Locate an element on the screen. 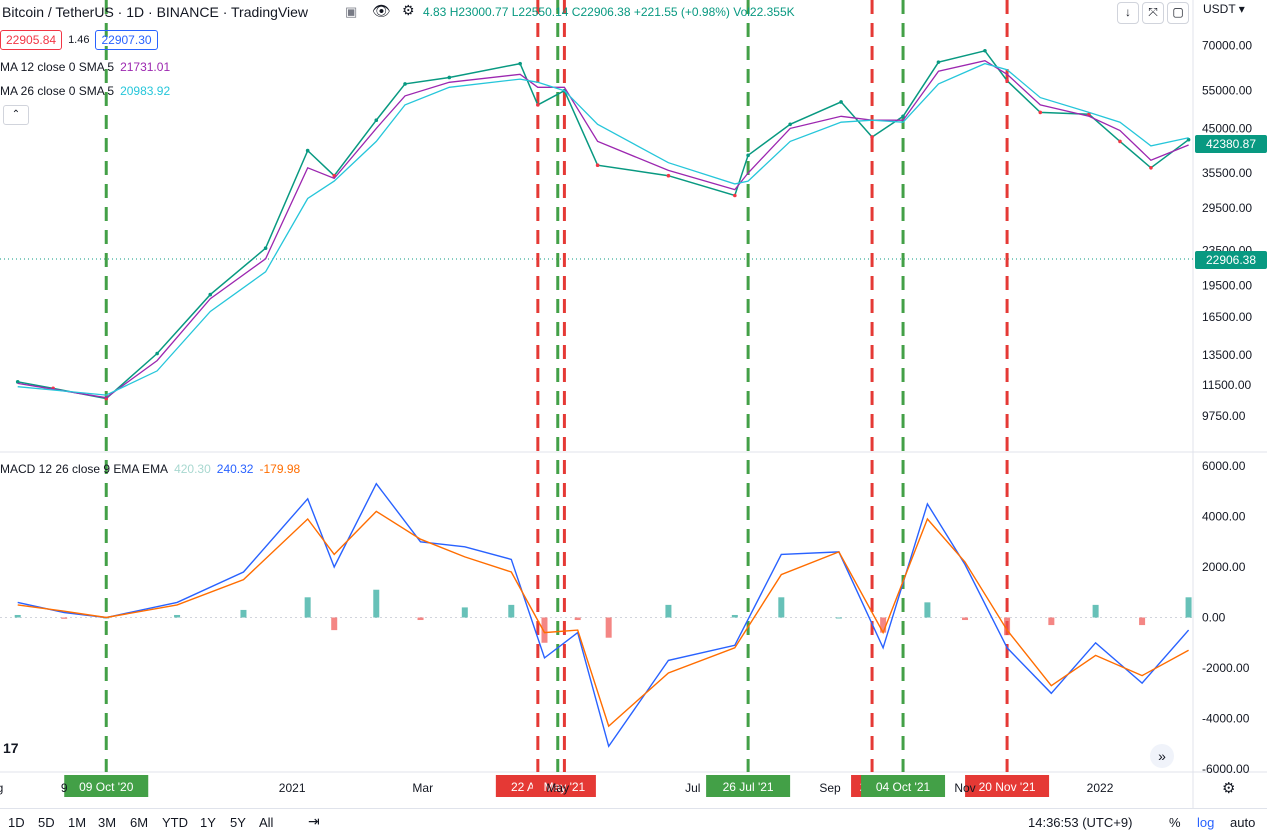  price-tick-label: 11500.00 is located at coordinates (1226, 385).